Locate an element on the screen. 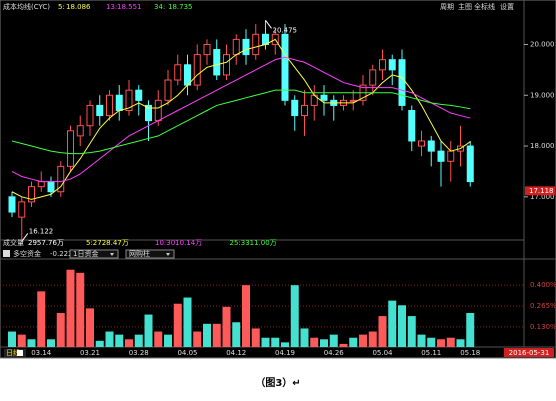 The height and width of the screenshot is (401, 556). period-icon is located at coordinates (20, 353).